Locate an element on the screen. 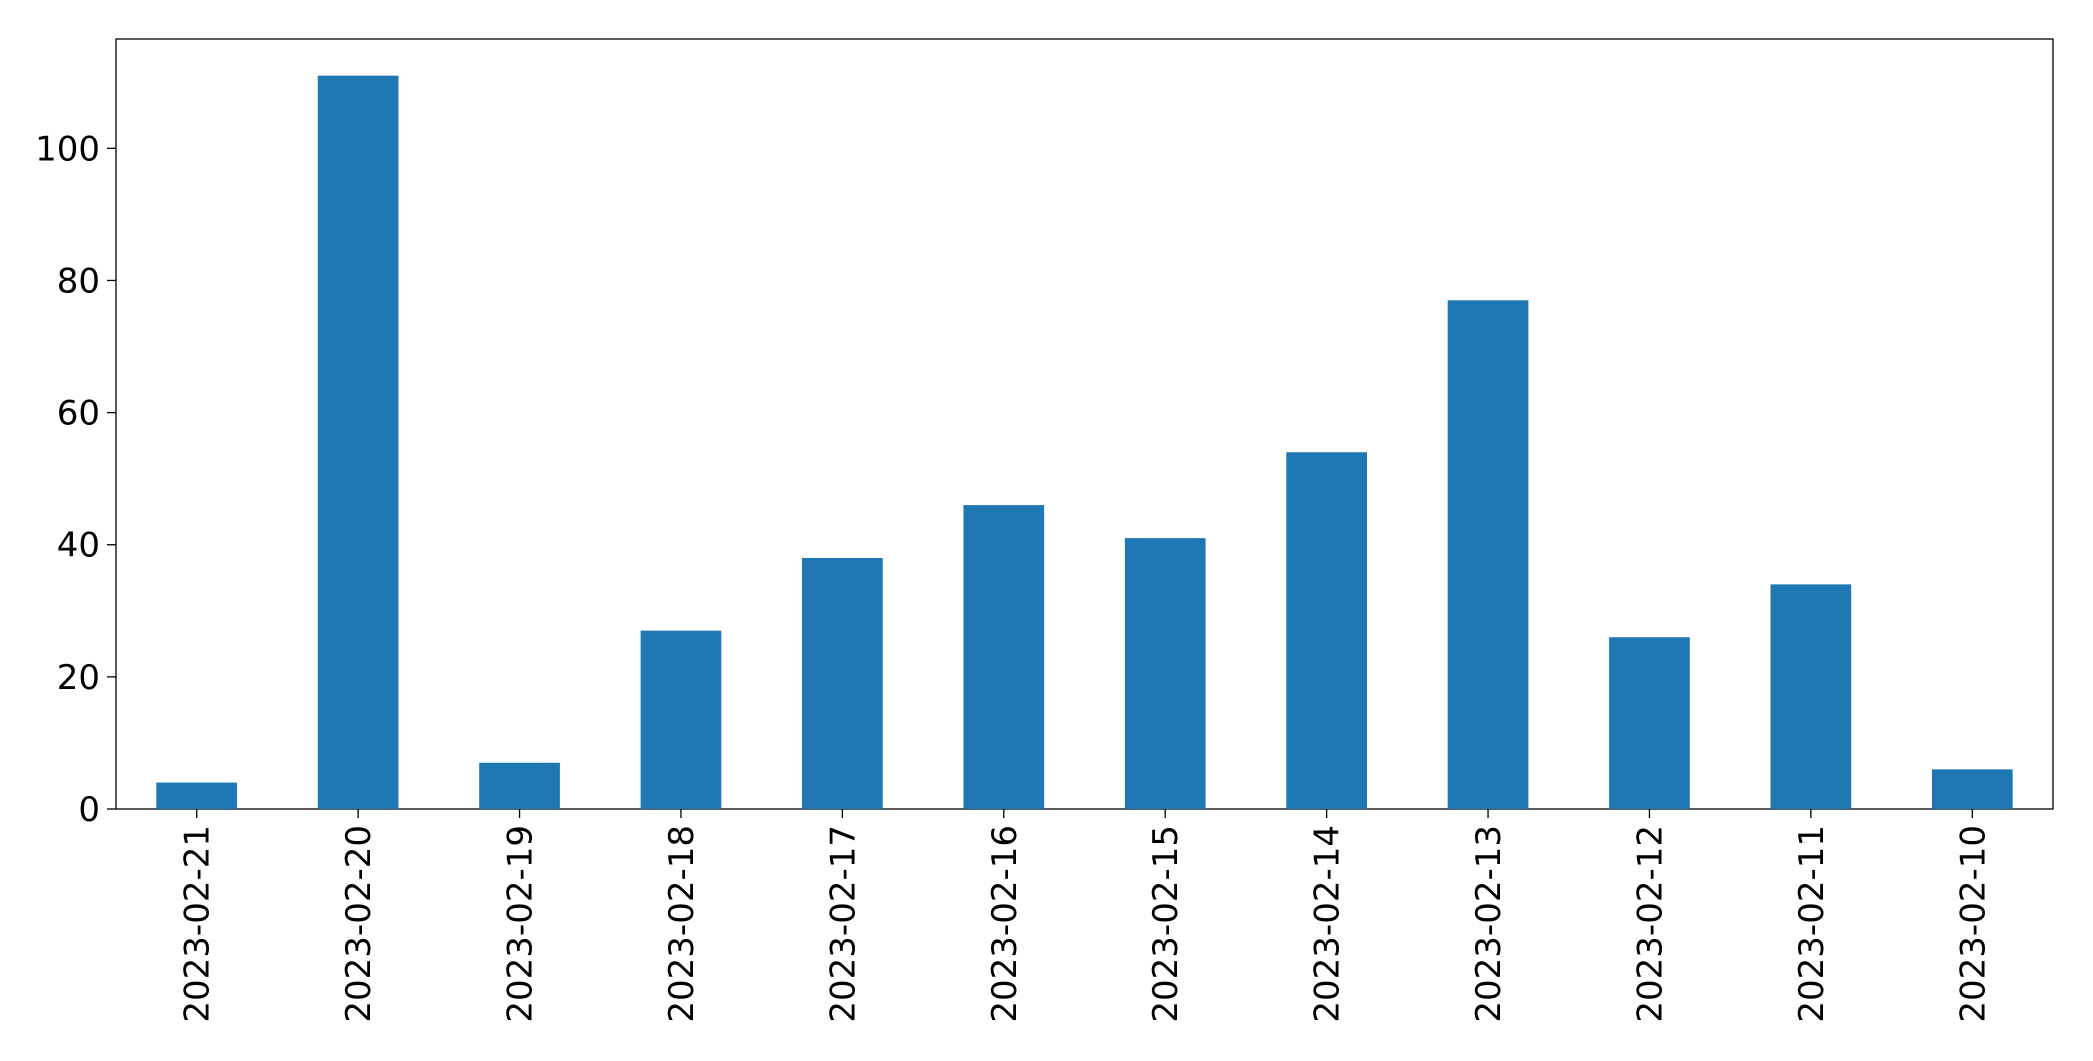 The height and width of the screenshot is (1061, 2093). x-tick-label: 2023-02-21 is located at coordinates (198, 924).